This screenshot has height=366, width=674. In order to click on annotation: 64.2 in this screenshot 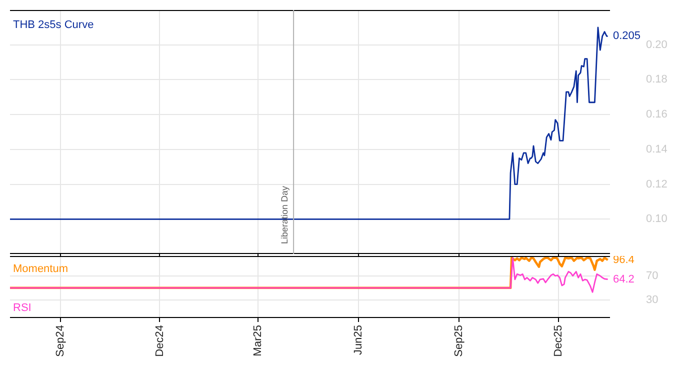, I will do `click(623, 279)`.